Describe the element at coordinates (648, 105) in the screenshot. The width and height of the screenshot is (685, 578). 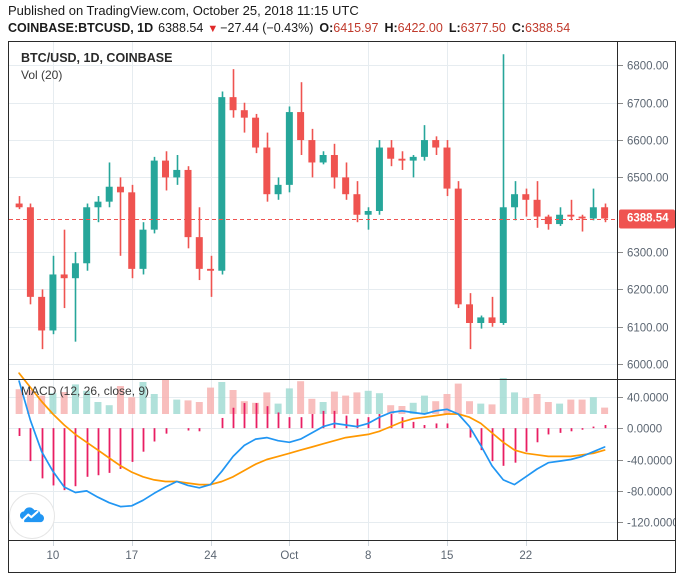
I see `price-axis-tick: 6700.00` at that location.